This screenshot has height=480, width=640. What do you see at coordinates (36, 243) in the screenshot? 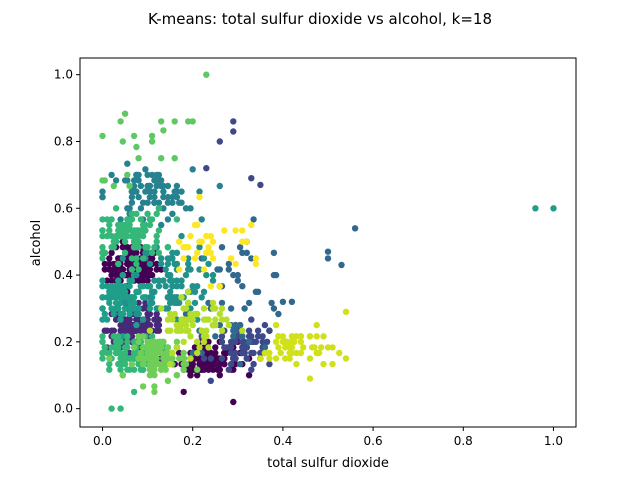
I see `y-axis-label: alcohol` at bounding box center [36, 243].